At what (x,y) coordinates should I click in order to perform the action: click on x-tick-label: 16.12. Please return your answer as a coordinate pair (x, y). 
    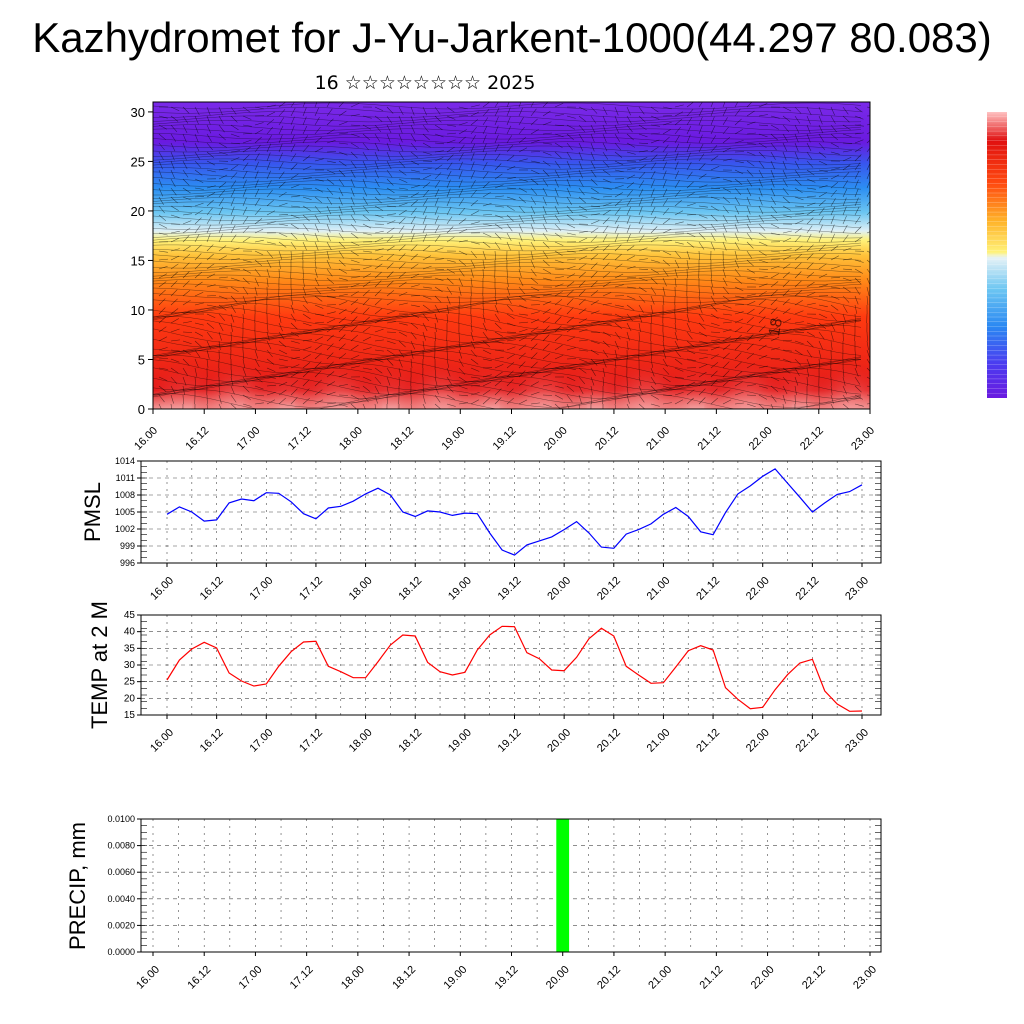
    Looking at the image, I should click on (197, 439).